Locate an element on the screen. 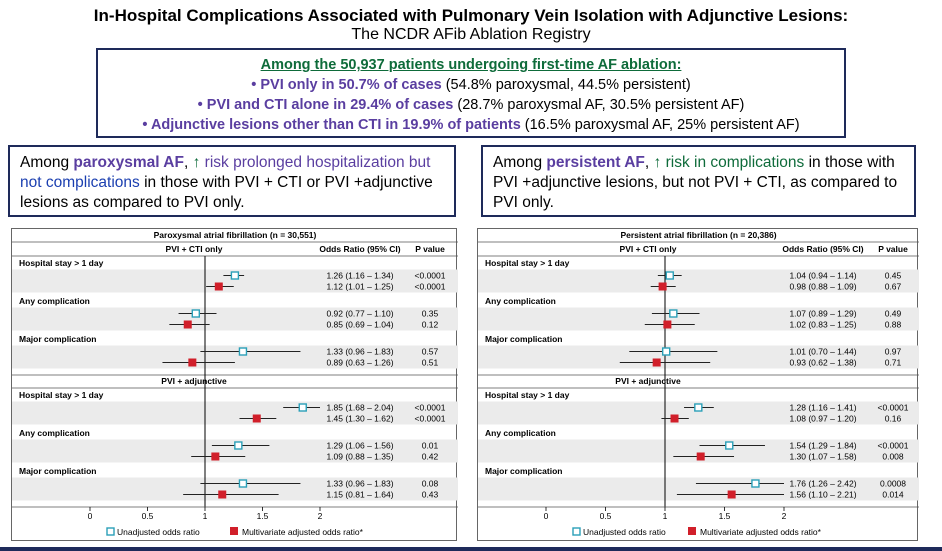 This screenshot has height=551, width=942. callout-text: Among is located at coordinates (47, 162).